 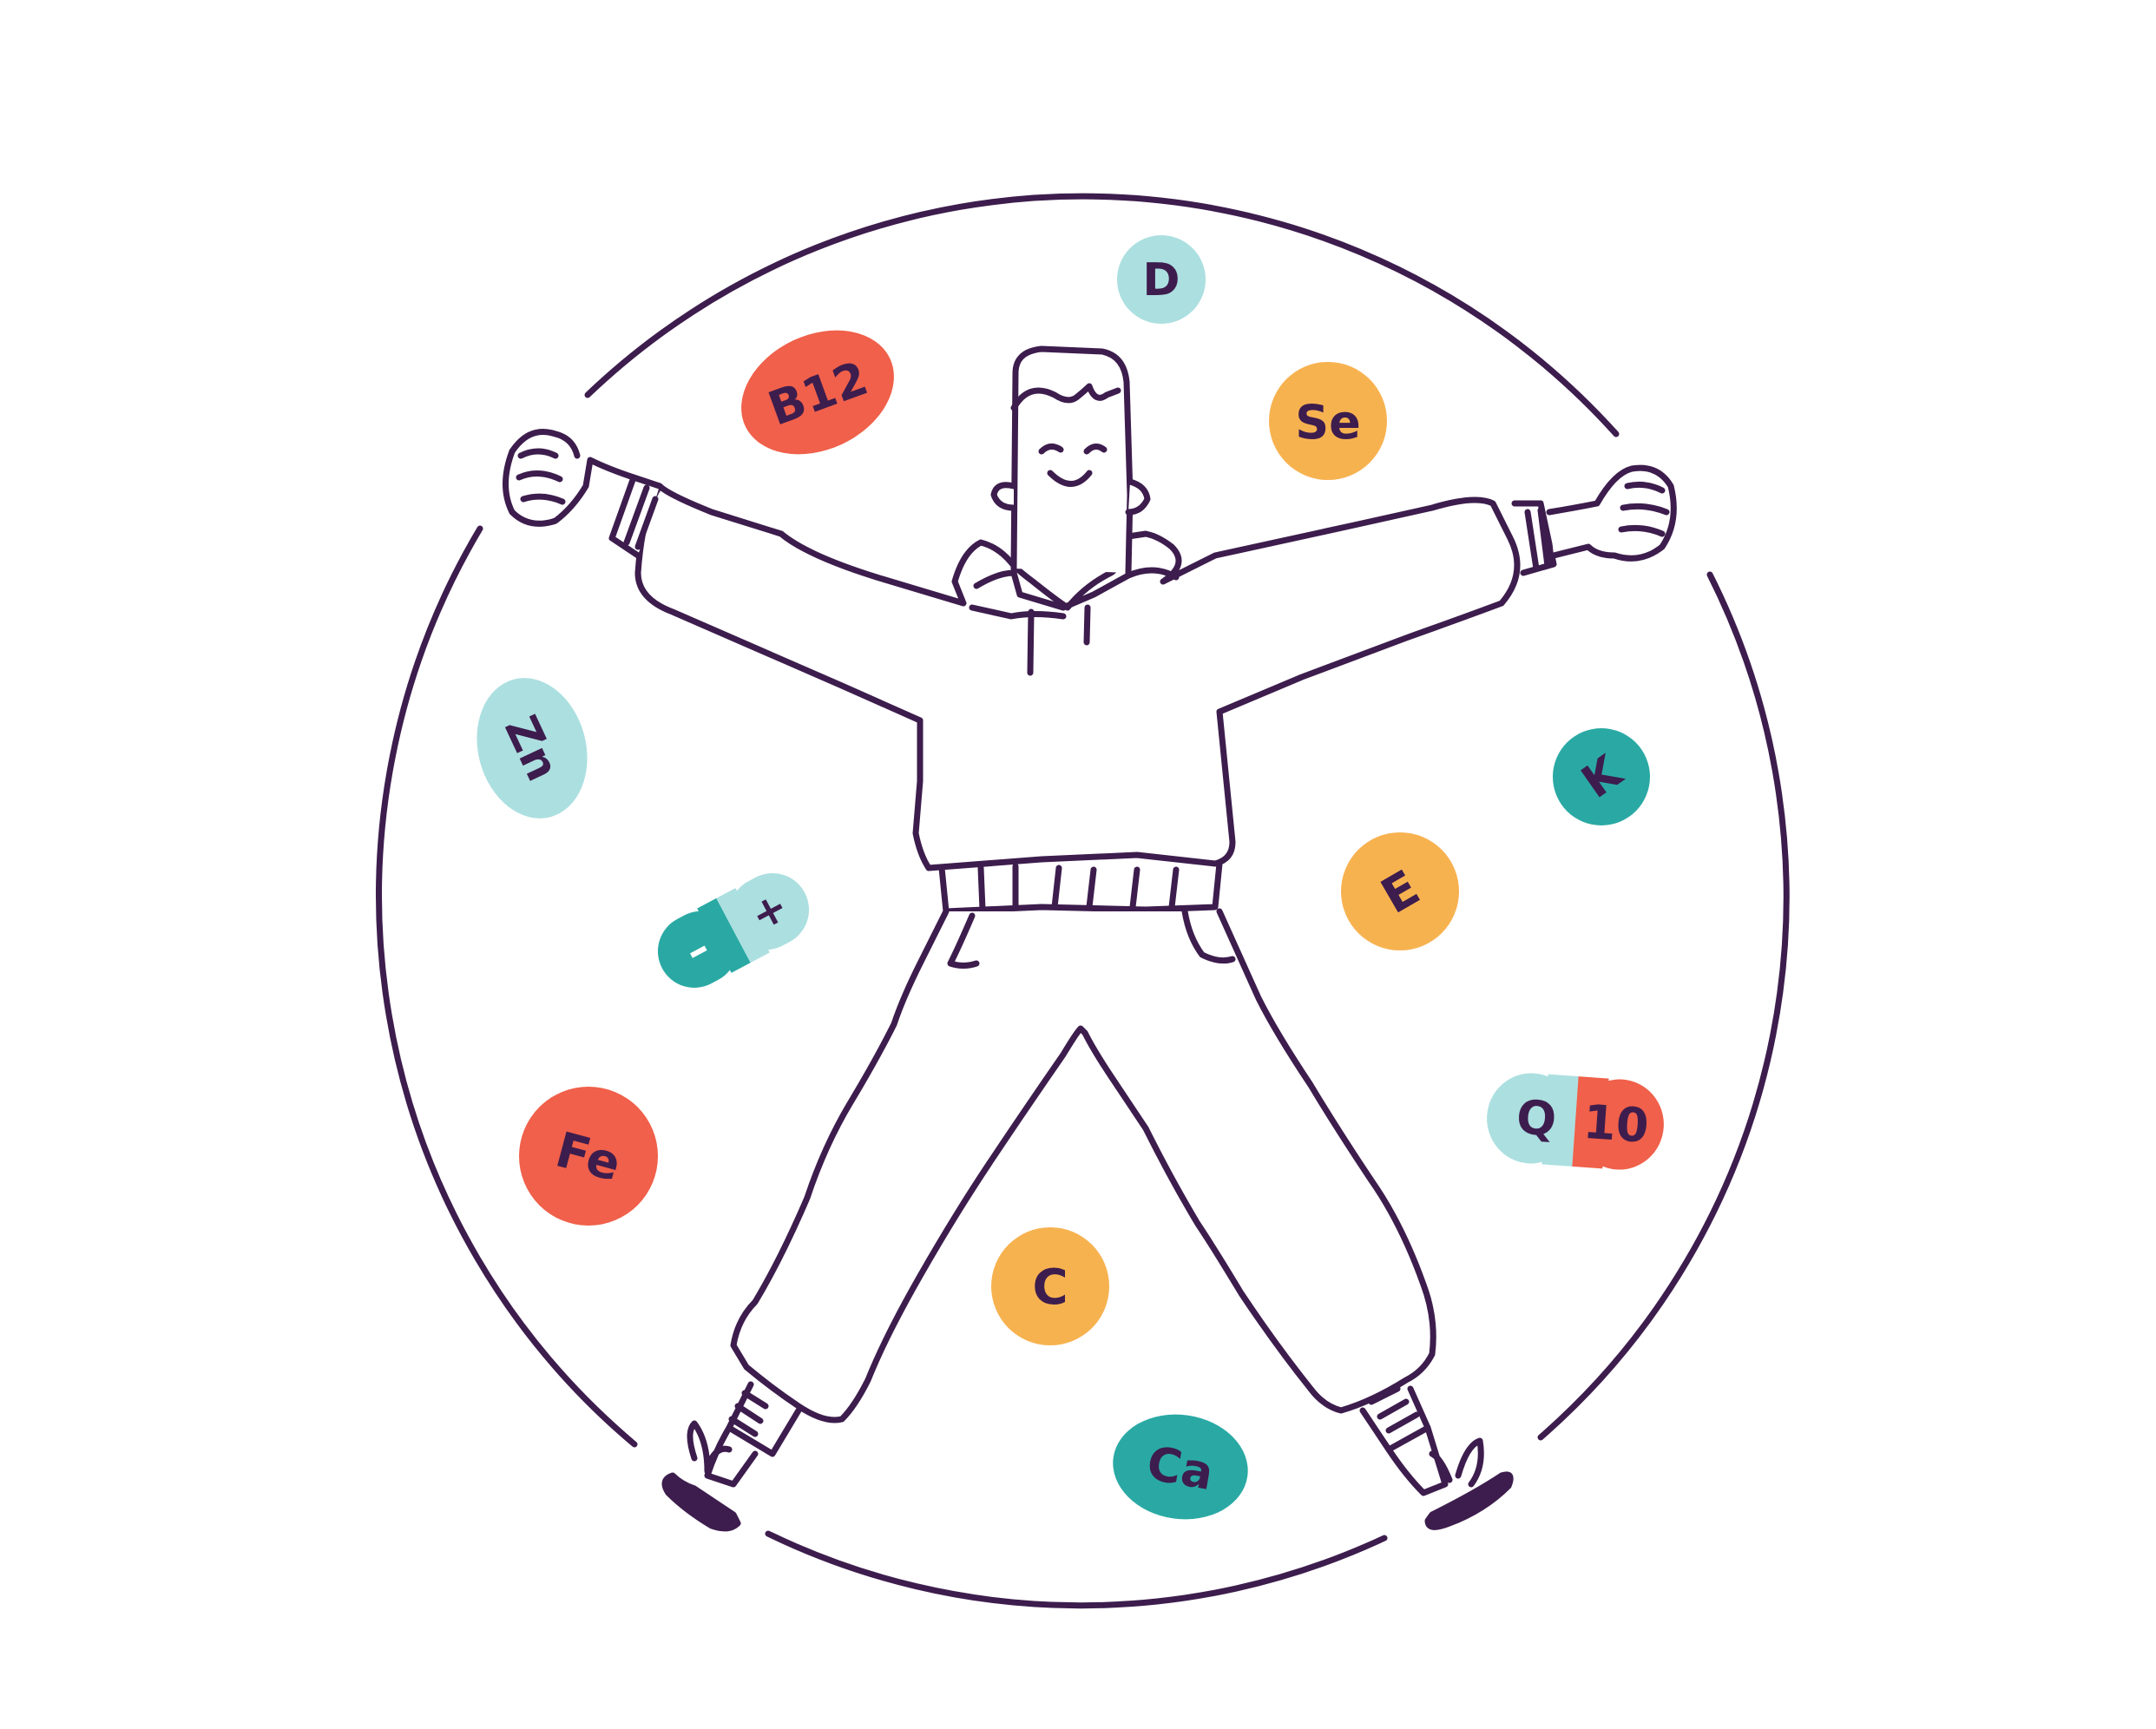 I want to click on badge-d: D, so click(x=1161, y=279).